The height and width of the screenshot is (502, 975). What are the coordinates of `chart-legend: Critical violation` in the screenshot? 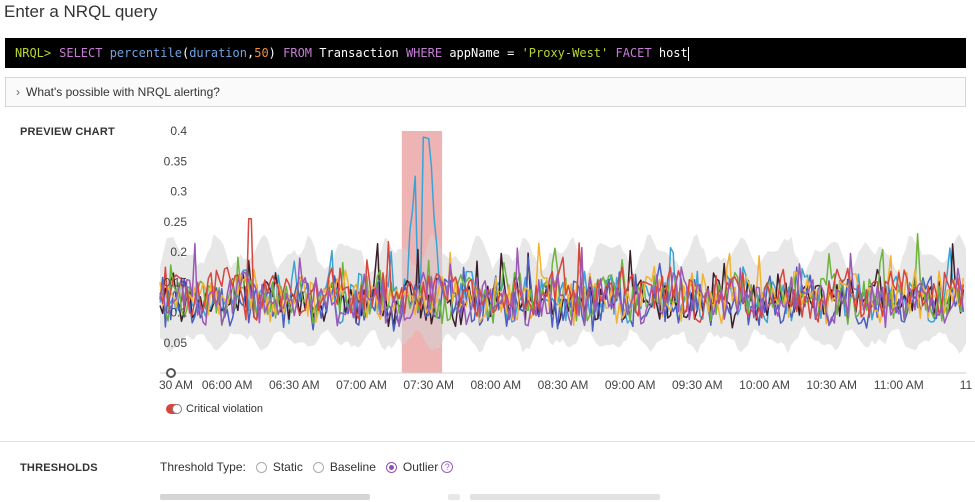 It's located at (214, 409).